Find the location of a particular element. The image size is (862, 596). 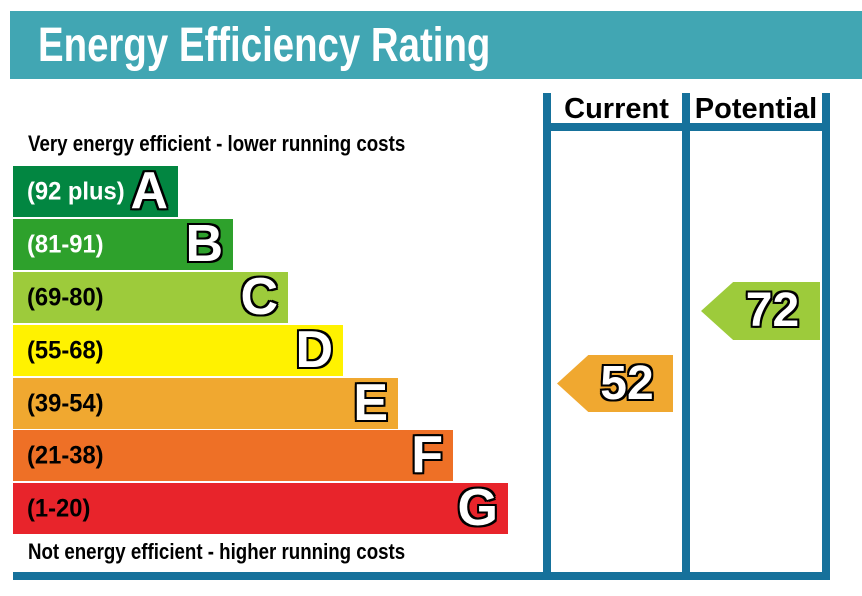

column-label-current: Current is located at coordinates (616, 109).